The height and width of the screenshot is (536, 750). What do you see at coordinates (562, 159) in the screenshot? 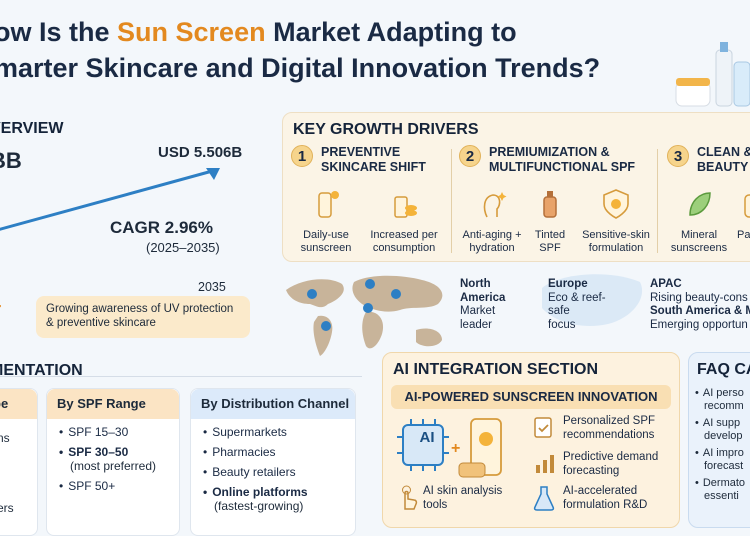
I see `driver-title: PREMIUMIZATION & MULTIFUNCTIONAL SPF` at bounding box center [562, 159].